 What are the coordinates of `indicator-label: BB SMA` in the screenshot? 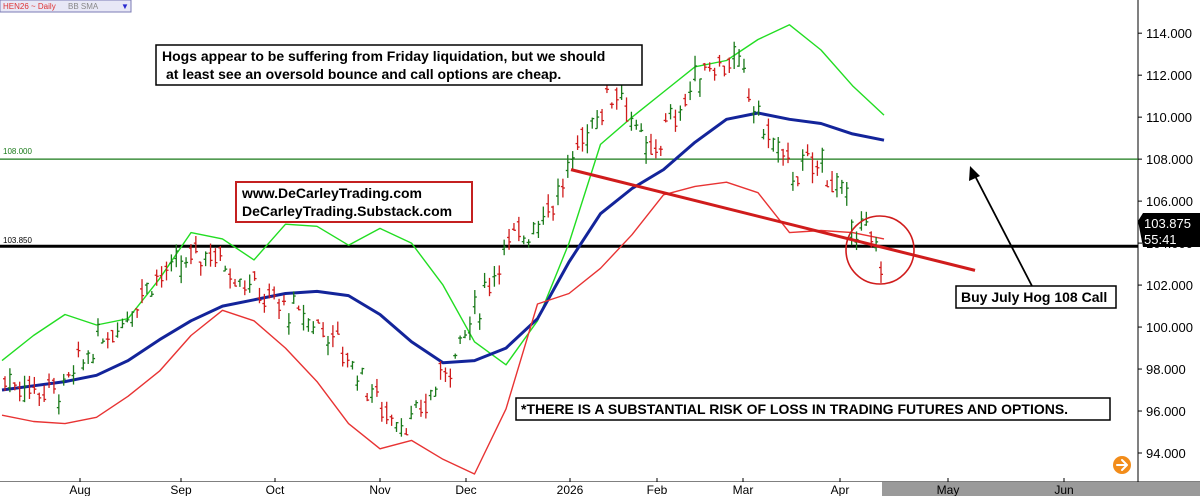 It's located at (83, 6).